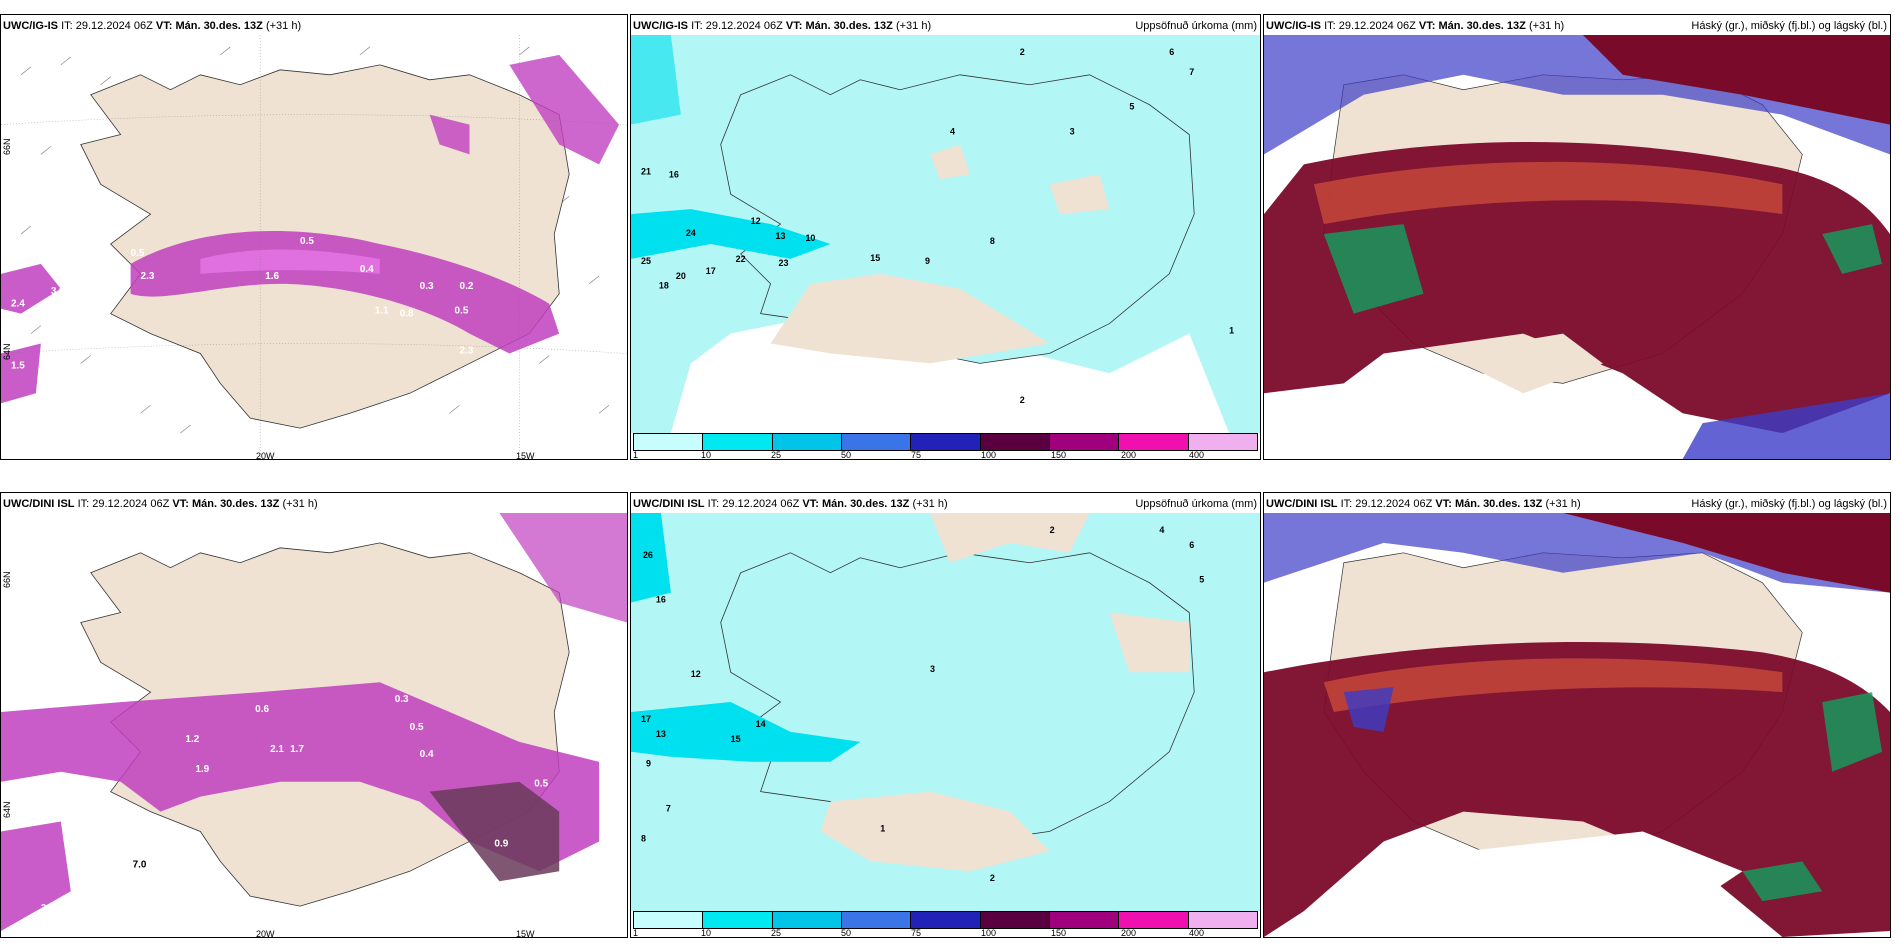  I want to click on precip-value: 24, so click(691, 233).